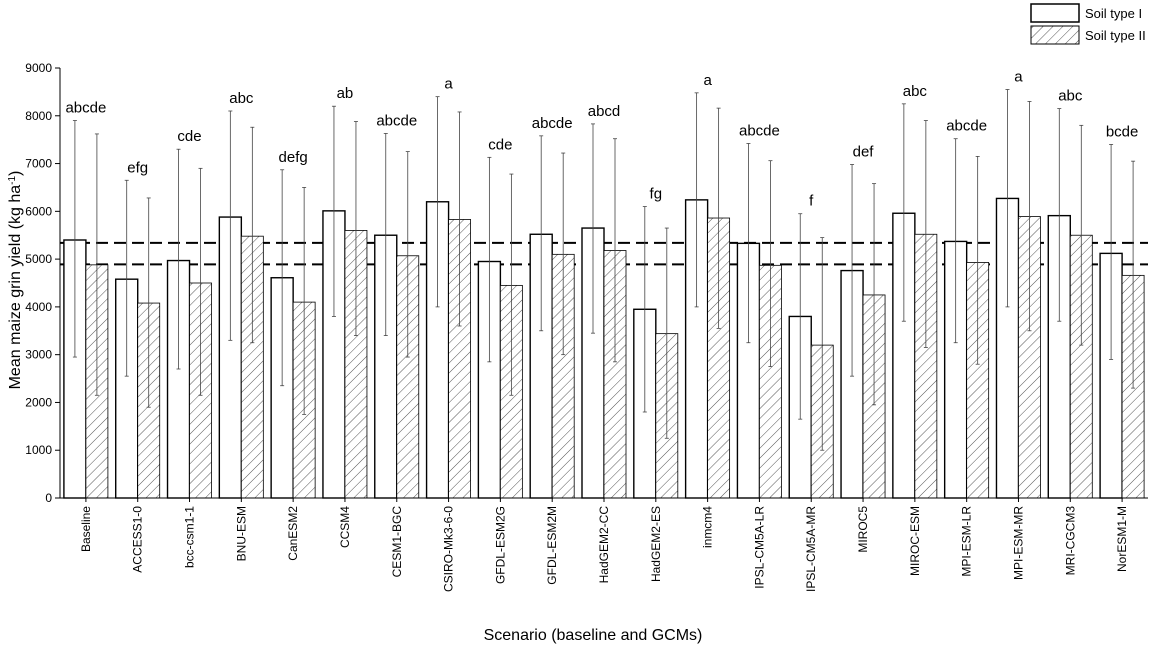 The height and width of the screenshot is (657, 1157). Describe the element at coordinates (656, 194) in the screenshot. I see `significance-letter: fg` at that location.